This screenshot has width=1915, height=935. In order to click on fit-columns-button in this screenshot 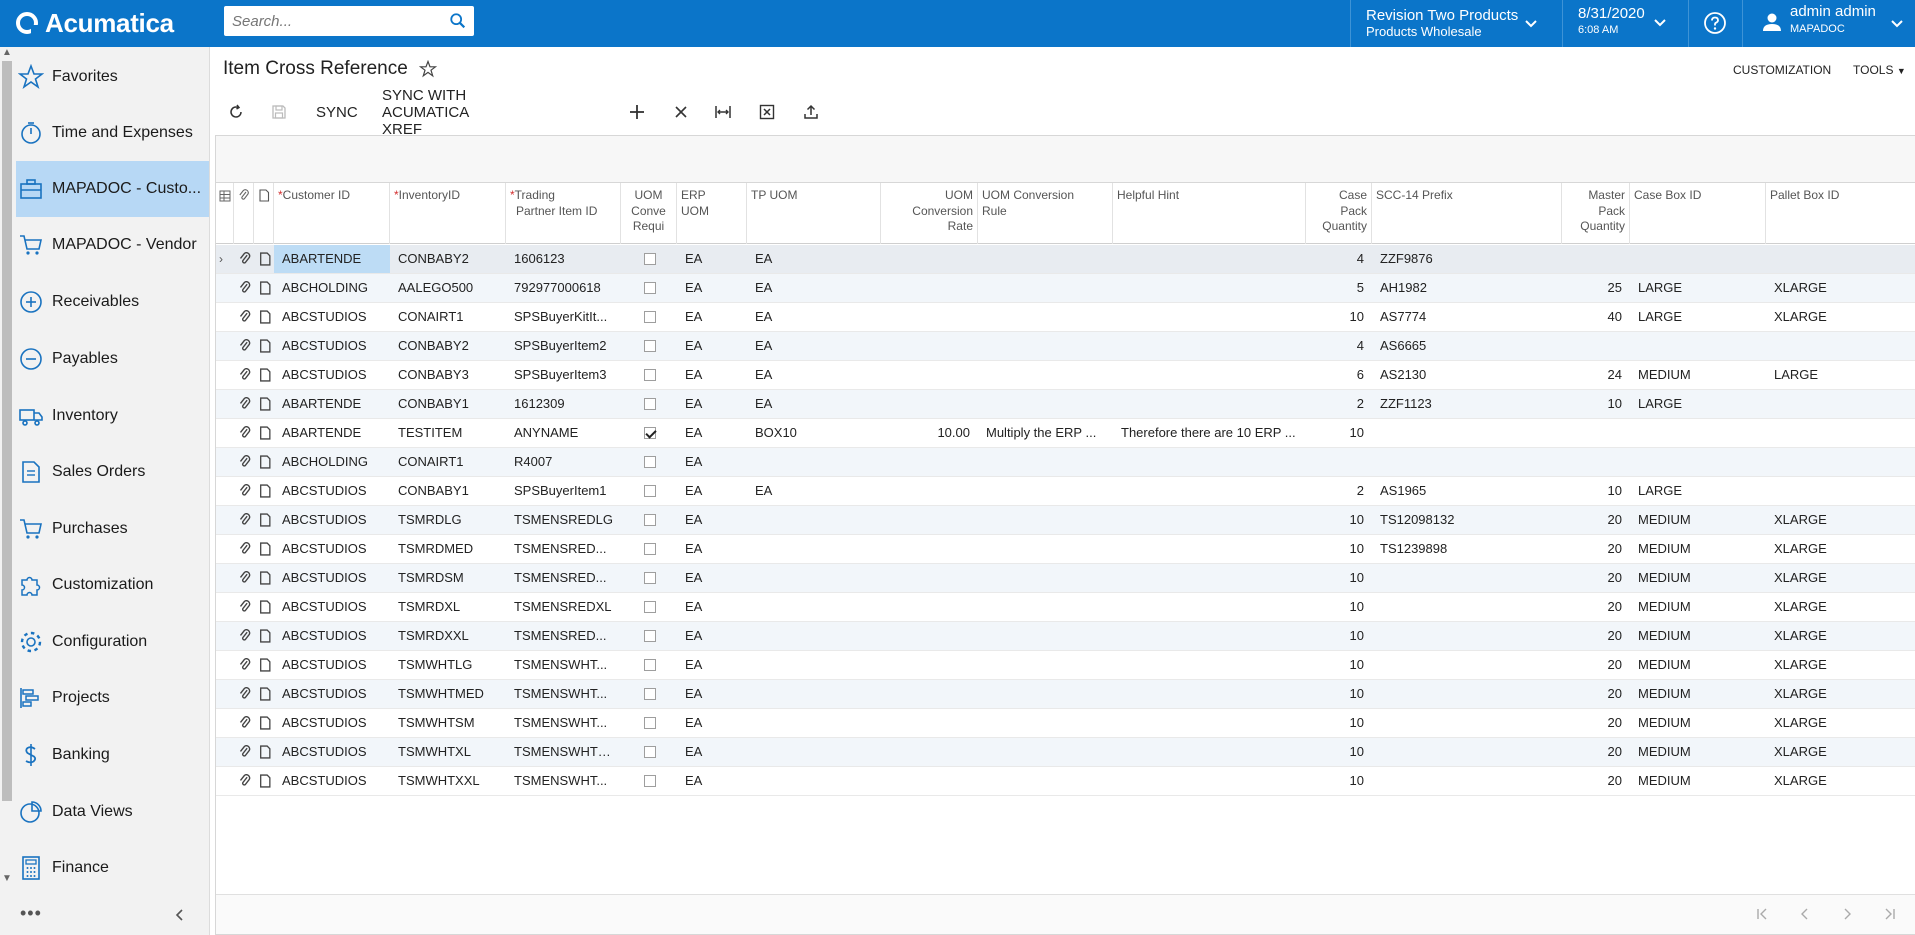, I will do `click(723, 112)`.